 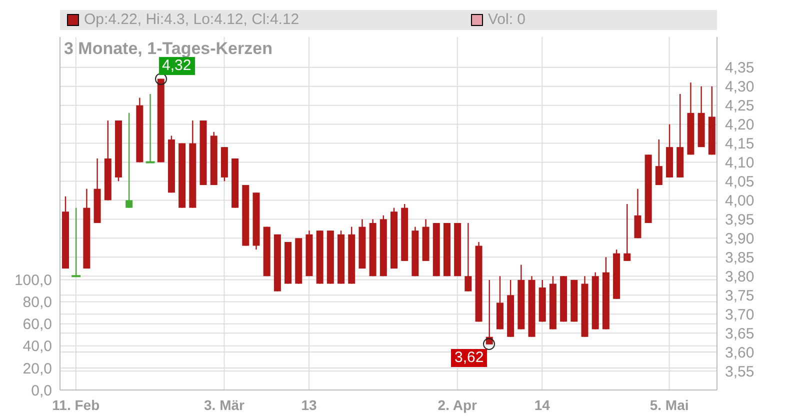 I want to click on y2-tick-label: 60,0, so click(x=37, y=325).